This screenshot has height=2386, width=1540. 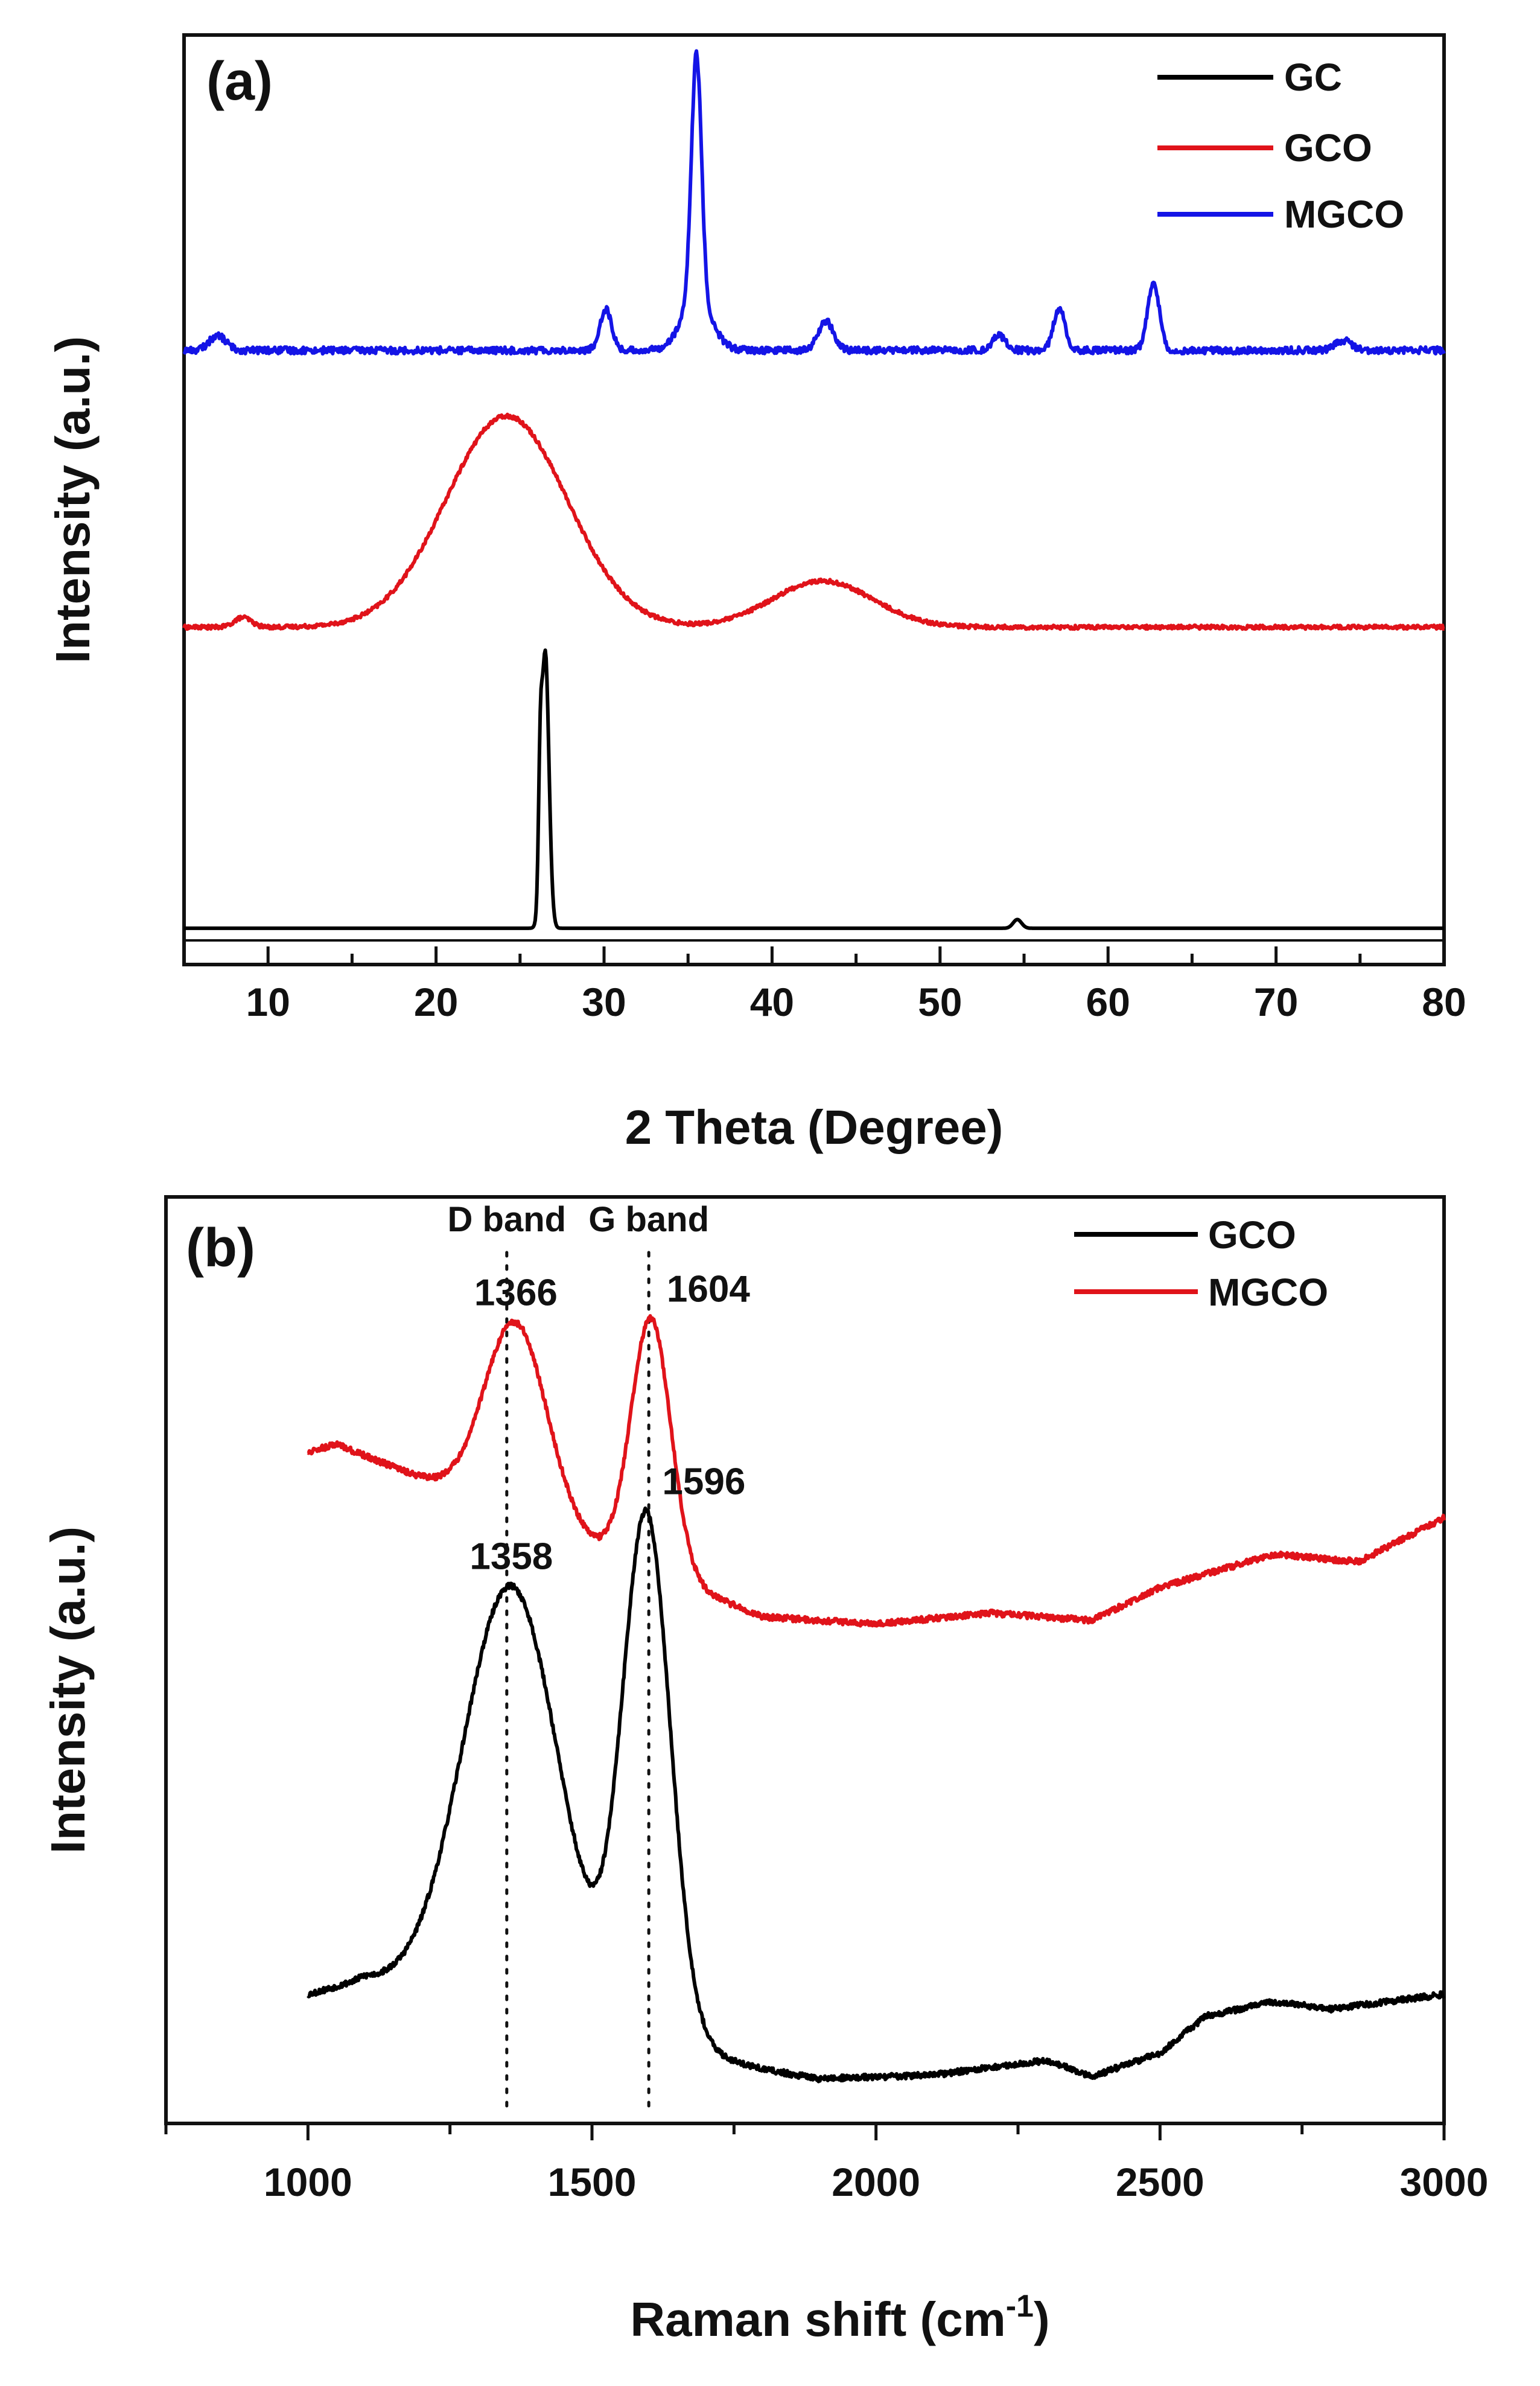 What do you see at coordinates (708, 1289) in the screenshot?
I see `raman-peak-annotation: 1604` at bounding box center [708, 1289].